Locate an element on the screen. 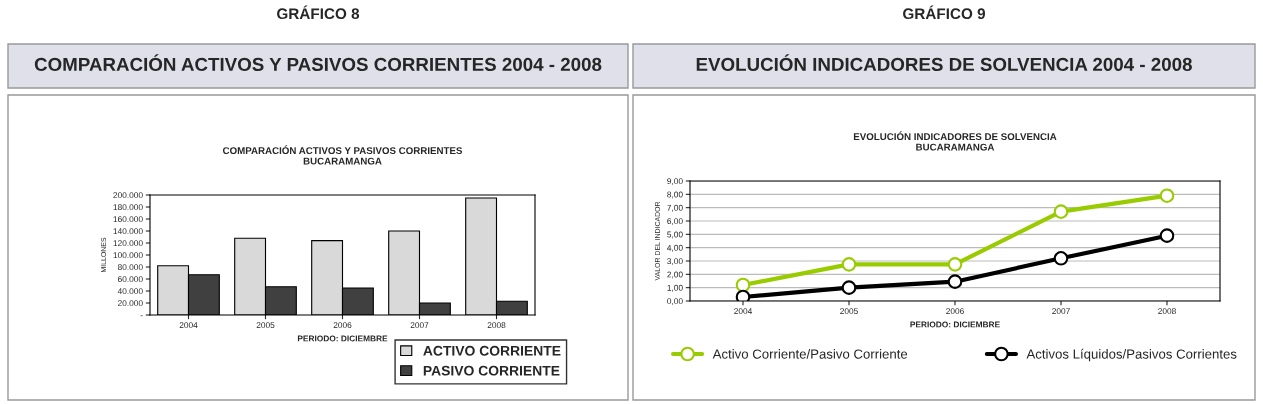 The image size is (1263, 404). chart-subtitle: COMPARACIÓN ACTIVOS Y PASIVOS CORRIENTES BUCARAMANGA is located at coordinates (342, 155).